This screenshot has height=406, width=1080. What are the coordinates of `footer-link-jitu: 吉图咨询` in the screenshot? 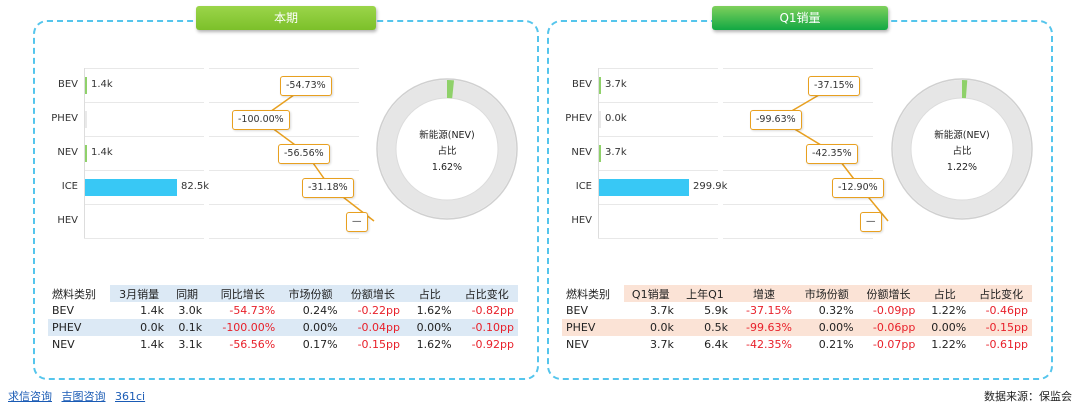 It's located at (83, 396).